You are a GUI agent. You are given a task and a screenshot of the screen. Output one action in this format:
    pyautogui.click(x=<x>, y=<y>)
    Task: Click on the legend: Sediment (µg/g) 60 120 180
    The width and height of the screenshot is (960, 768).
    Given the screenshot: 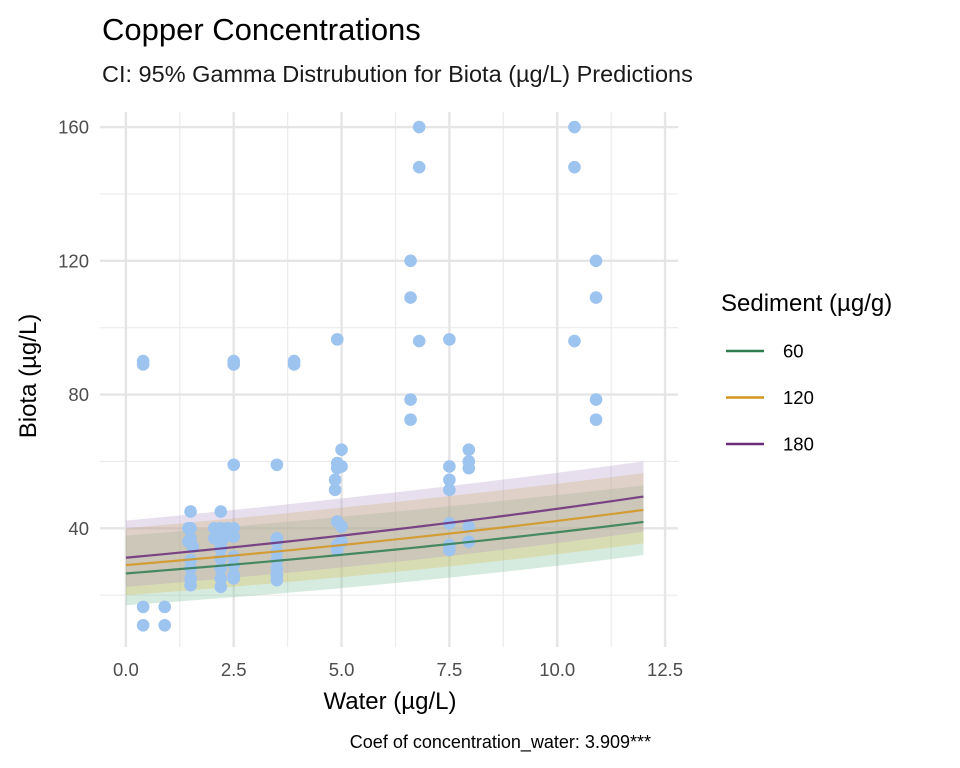 What is the action you would take?
    pyautogui.click(x=806, y=372)
    